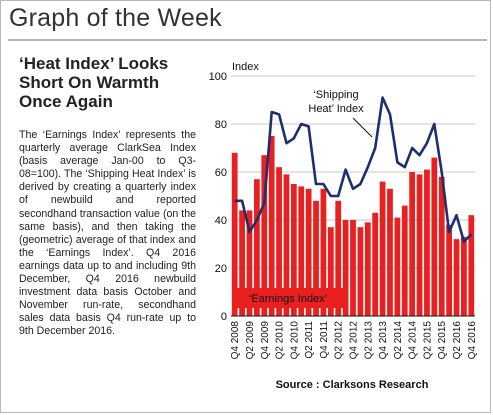 This screenshot has height=415, width=493. I want to click on x-tick-label: Q4 2008, so click(235, 340).